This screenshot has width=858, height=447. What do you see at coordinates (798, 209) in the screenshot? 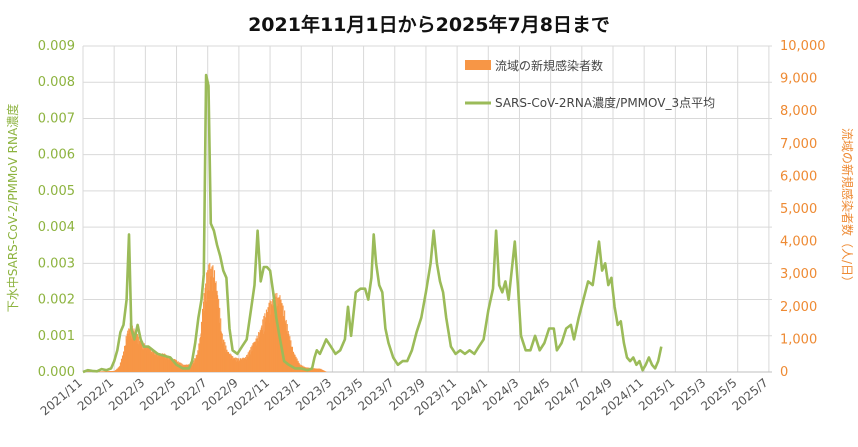
I see `y-right-tick-label: 5,000` at bounding box center [798, 209].